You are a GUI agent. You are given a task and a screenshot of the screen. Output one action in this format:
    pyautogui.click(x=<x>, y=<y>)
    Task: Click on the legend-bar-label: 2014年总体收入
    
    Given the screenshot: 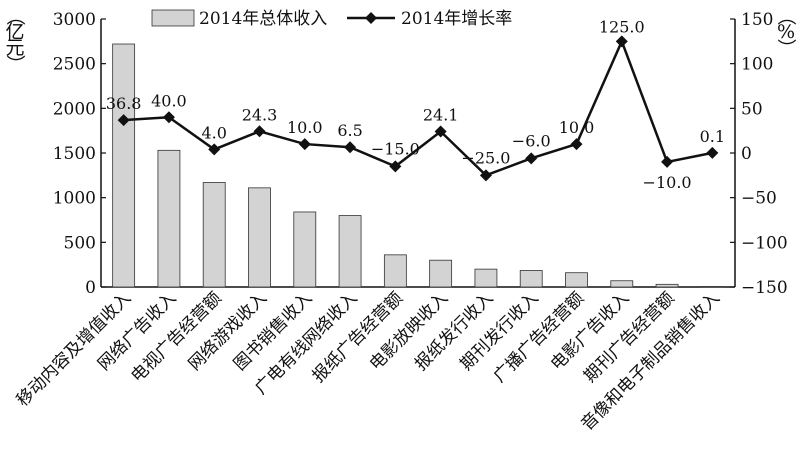 What is the action you would take?
    pyautogui.click(x=263, y=19)
    